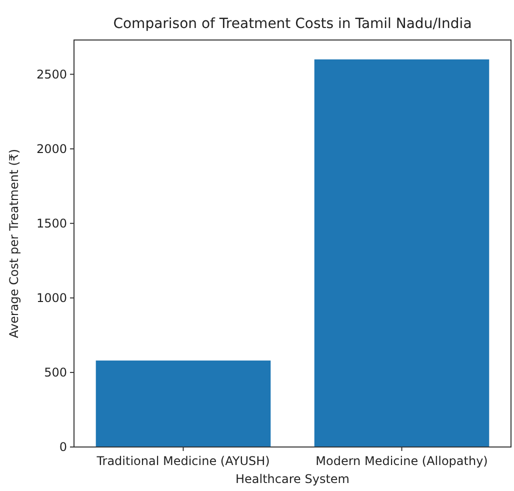 This screenshot has width=514, height=491. What do you see at coordinates (183, 461) in the screenshot?
I see `x-tick-label: Traditional Medicine (AYUSH)` at bounding box center [183, 461].